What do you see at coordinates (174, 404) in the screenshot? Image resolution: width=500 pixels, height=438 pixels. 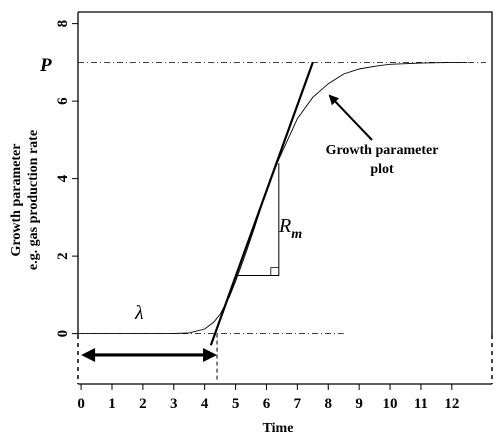 I see `x-tick-label: 3` at bounding box center [174, 404].